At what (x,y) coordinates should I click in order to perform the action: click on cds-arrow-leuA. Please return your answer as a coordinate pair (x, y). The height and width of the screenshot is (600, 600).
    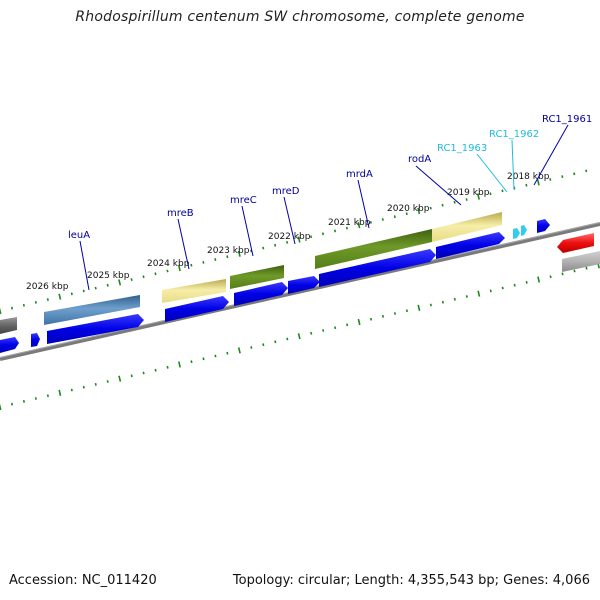
    Looking at the image, I should click on (95, 329).